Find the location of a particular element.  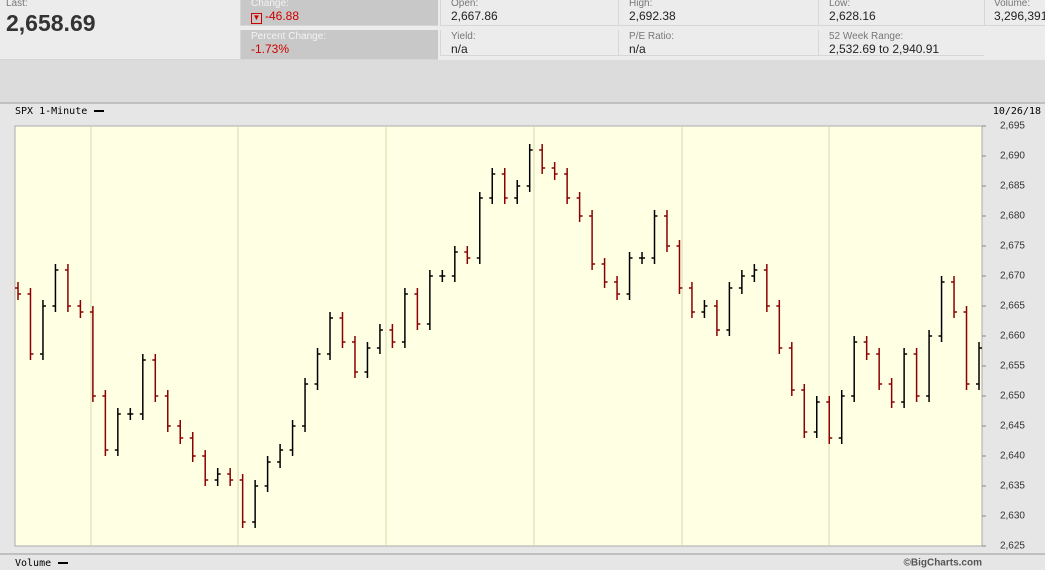

label: Low: is located at coordinates (840, 4).